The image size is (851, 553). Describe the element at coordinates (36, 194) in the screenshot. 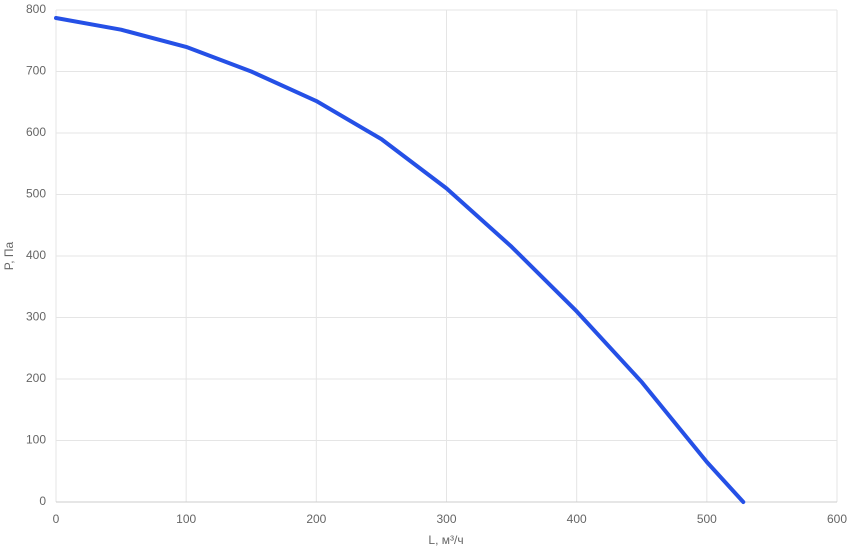

I see `y-tick-label: 500` at that location.